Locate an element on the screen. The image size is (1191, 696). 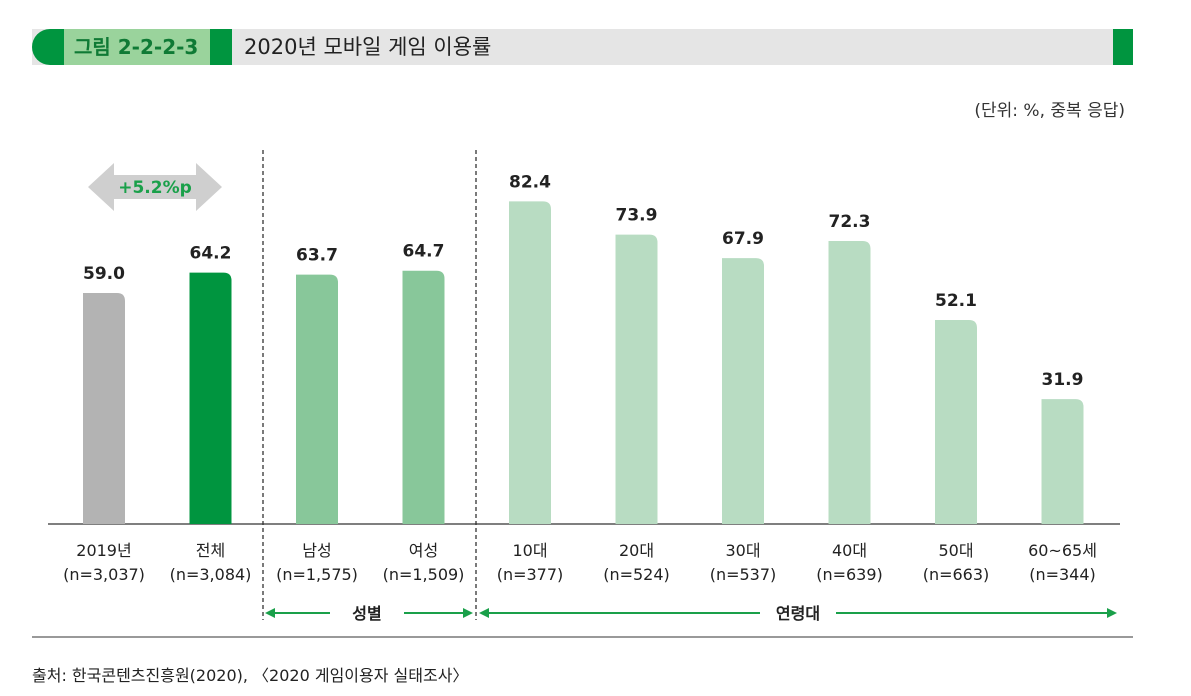
page-title: 2020년 모바일 게임 이용률 is located at coordinates (368, 47).